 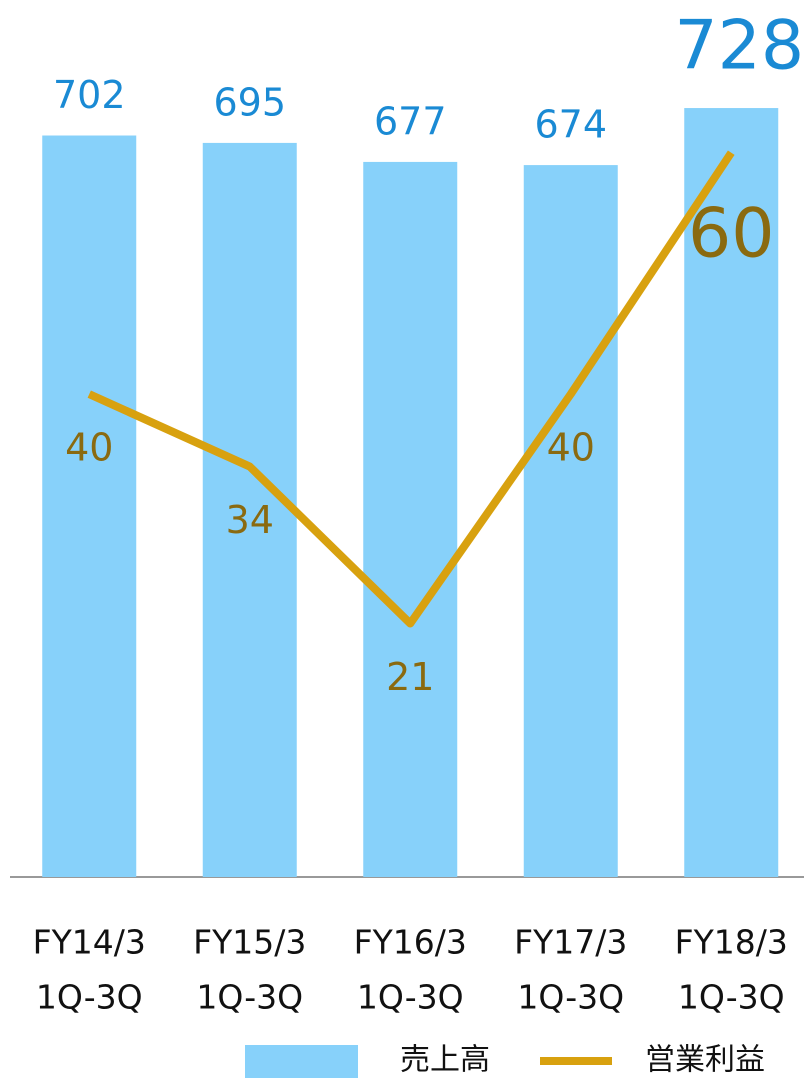 What do you see at coordinates (739, 46) in the screenshot?
I see `bar-value-label: 728` at bounding box center [739, 46].